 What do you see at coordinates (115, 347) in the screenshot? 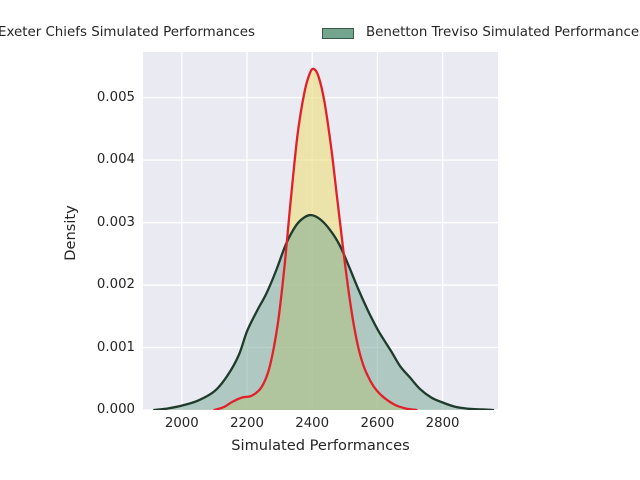
I see `y-tick-label: 0.001` at bounding box center [115, 347].